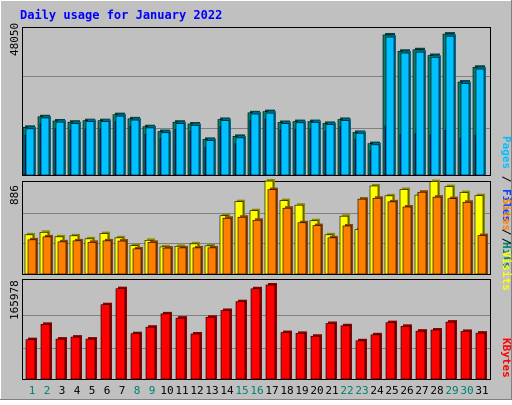 The width and height of the screenshot is (512, 405). Describe the element at coordinates (331, 390) in the screenshot. I see `x-tick-label: 21` at that location.